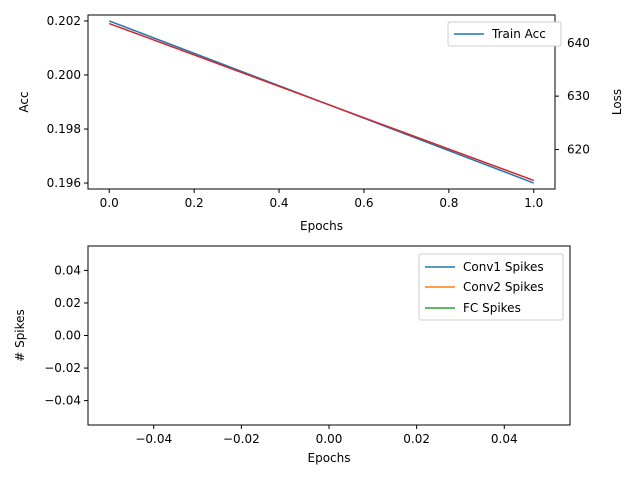  Describe the element at coordinates (64, 129) in the screenshot. I see `y-tick-label: 0.198` at that location.